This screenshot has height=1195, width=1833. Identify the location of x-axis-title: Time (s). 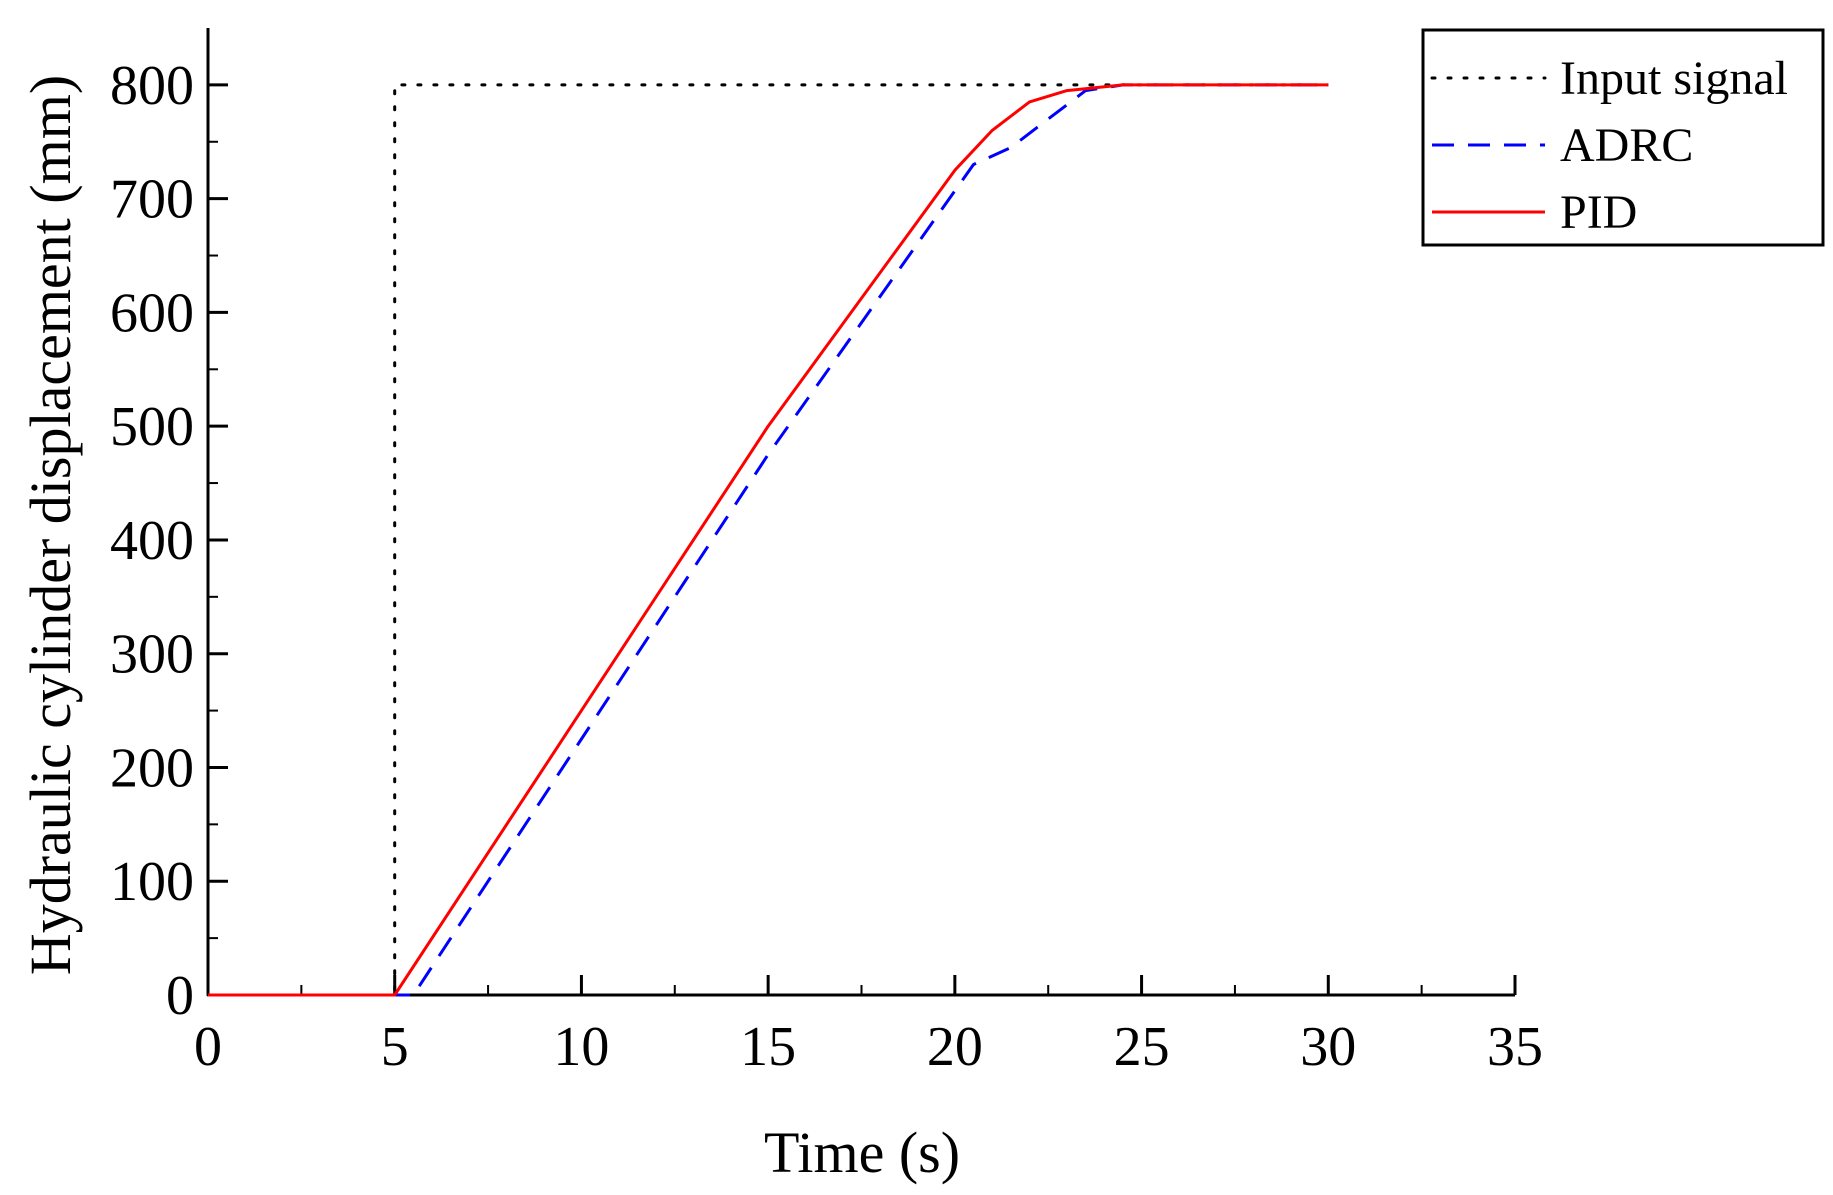
(862, 1152).